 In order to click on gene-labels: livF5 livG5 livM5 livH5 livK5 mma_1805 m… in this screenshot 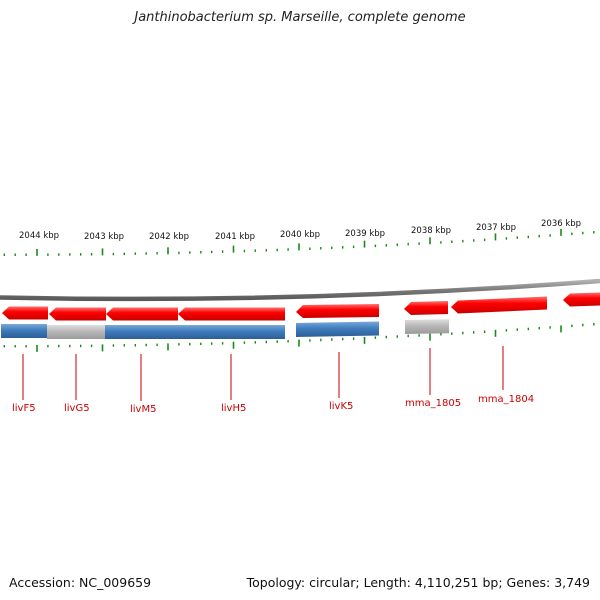, I will do `click(273, 404)`.